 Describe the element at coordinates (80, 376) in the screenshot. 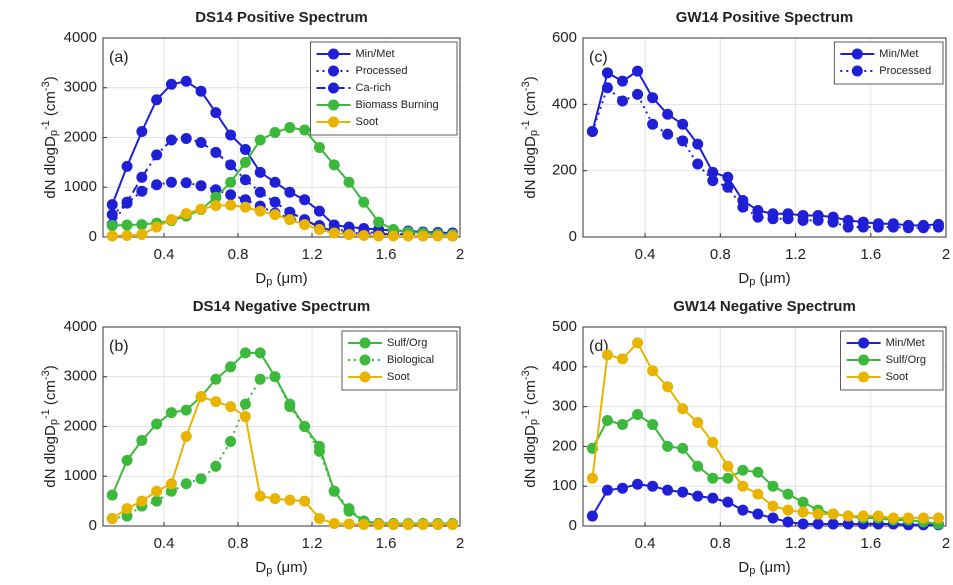

I see `y-tick-label: 3000` at that location.